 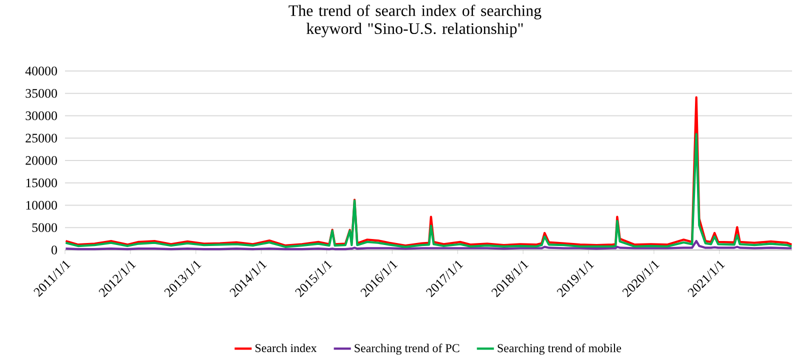 What do you see at coordinates (41, 71) in the screenshot?
I see `y-tick-label: 40000` at bounding box center [41, 71].